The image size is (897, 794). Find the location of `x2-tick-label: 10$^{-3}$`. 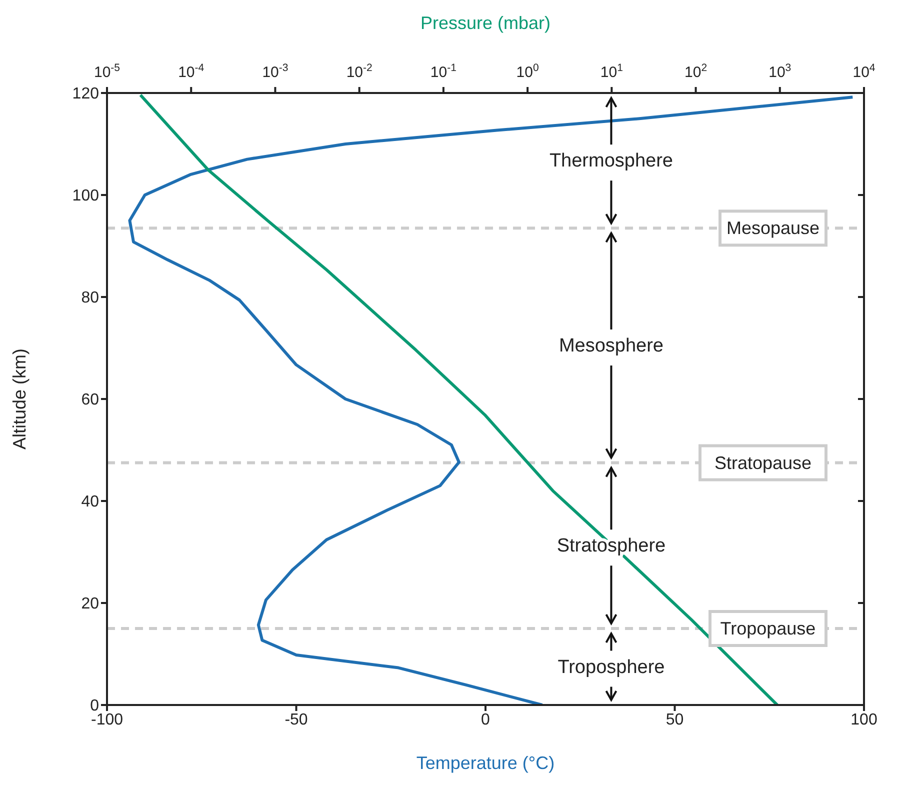

x2-tick-label: 10$^{-3}$ is located at coordinates (275, 71).